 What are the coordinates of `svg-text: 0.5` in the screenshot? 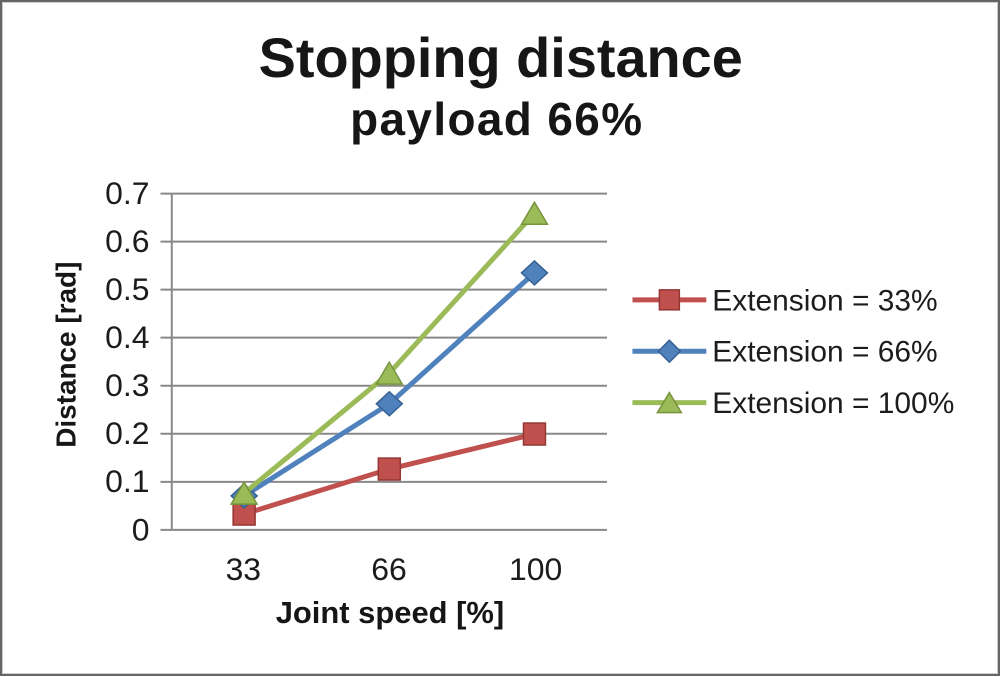 It's located at (127, 289).